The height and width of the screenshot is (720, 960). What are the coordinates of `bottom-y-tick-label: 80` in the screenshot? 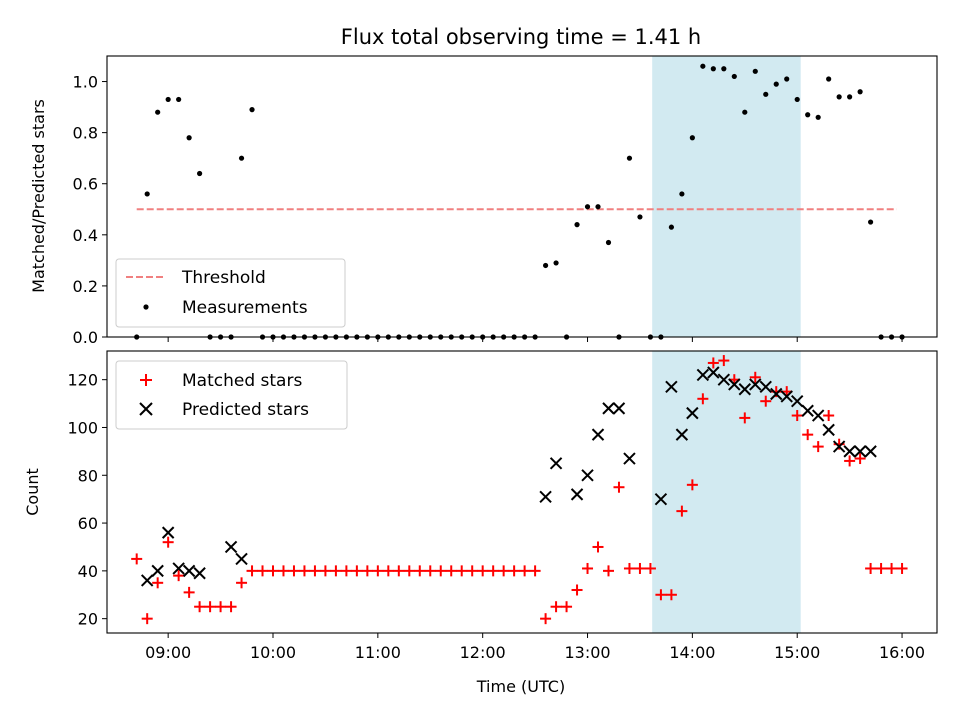 It's located at (88, 475).